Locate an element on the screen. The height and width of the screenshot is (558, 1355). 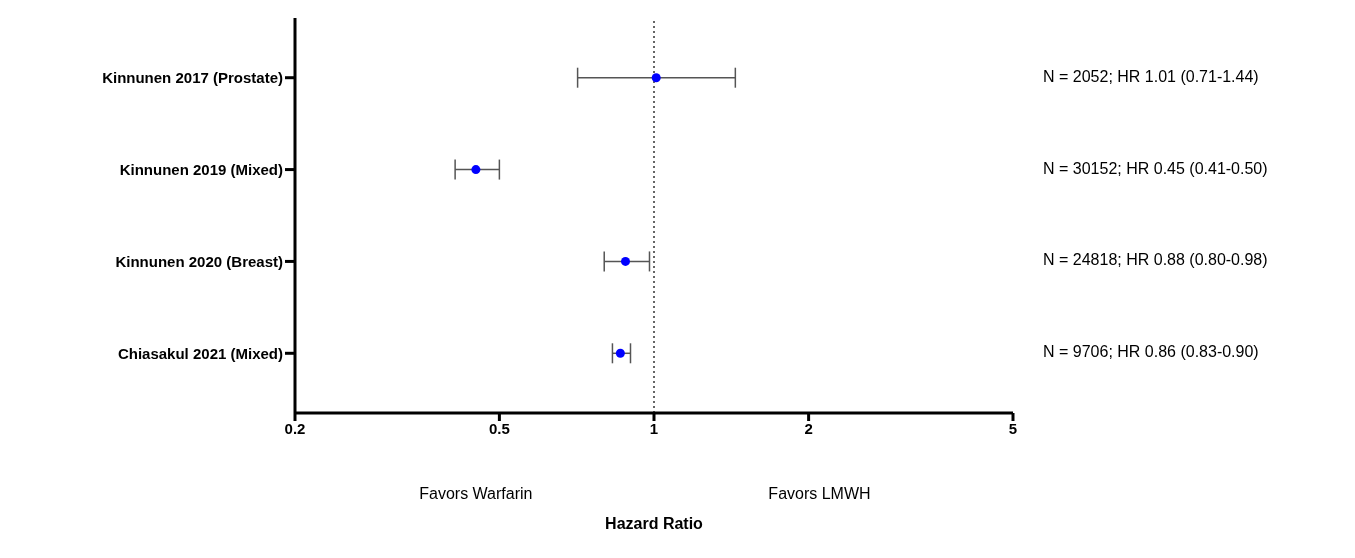
x-tick-label: 2 is located at coordinates (808, 428).